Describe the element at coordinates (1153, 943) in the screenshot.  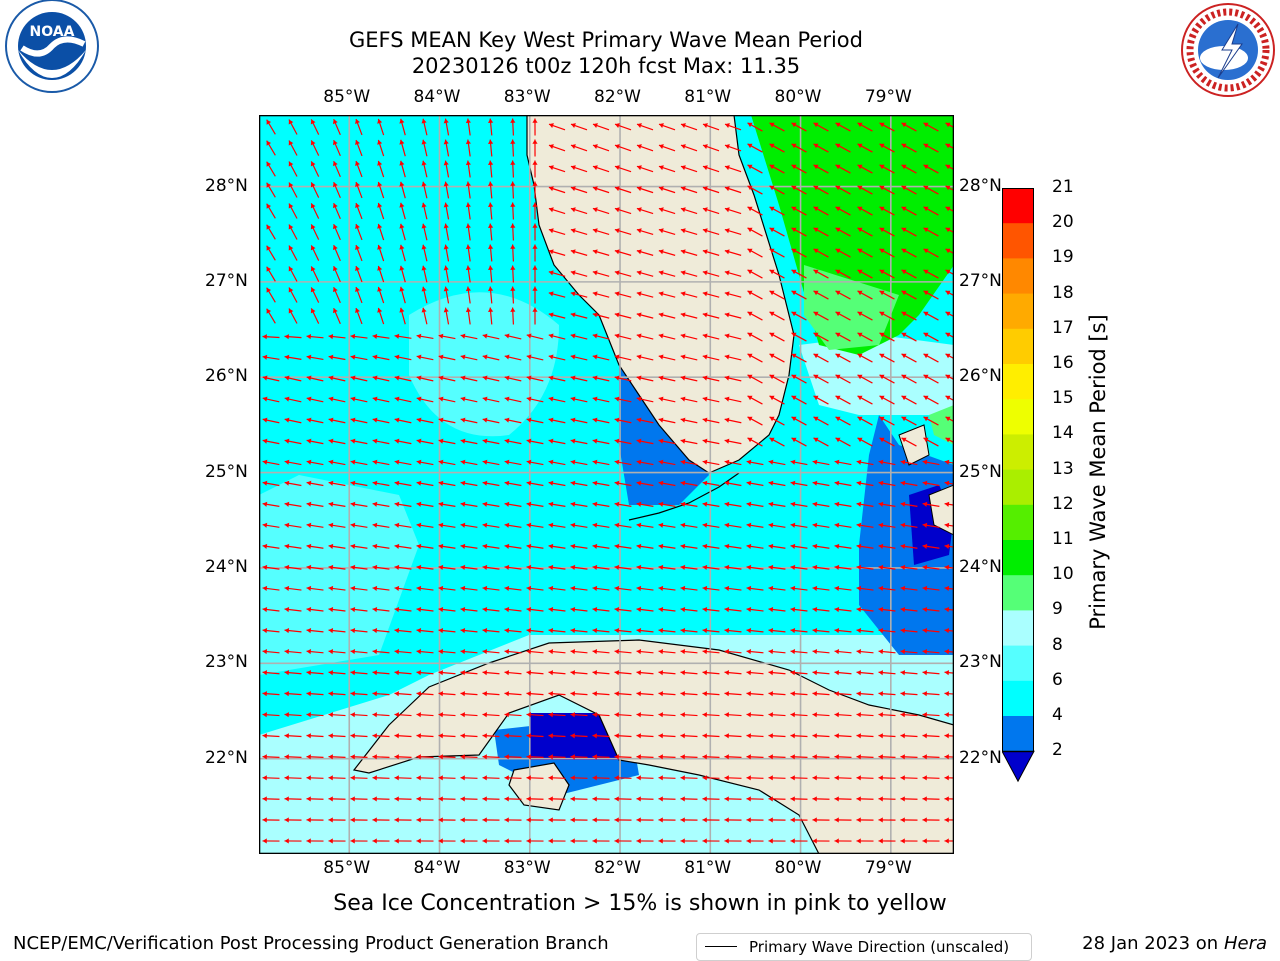
I see `footer-date-text: 28 Jan 2023 on` at that location.